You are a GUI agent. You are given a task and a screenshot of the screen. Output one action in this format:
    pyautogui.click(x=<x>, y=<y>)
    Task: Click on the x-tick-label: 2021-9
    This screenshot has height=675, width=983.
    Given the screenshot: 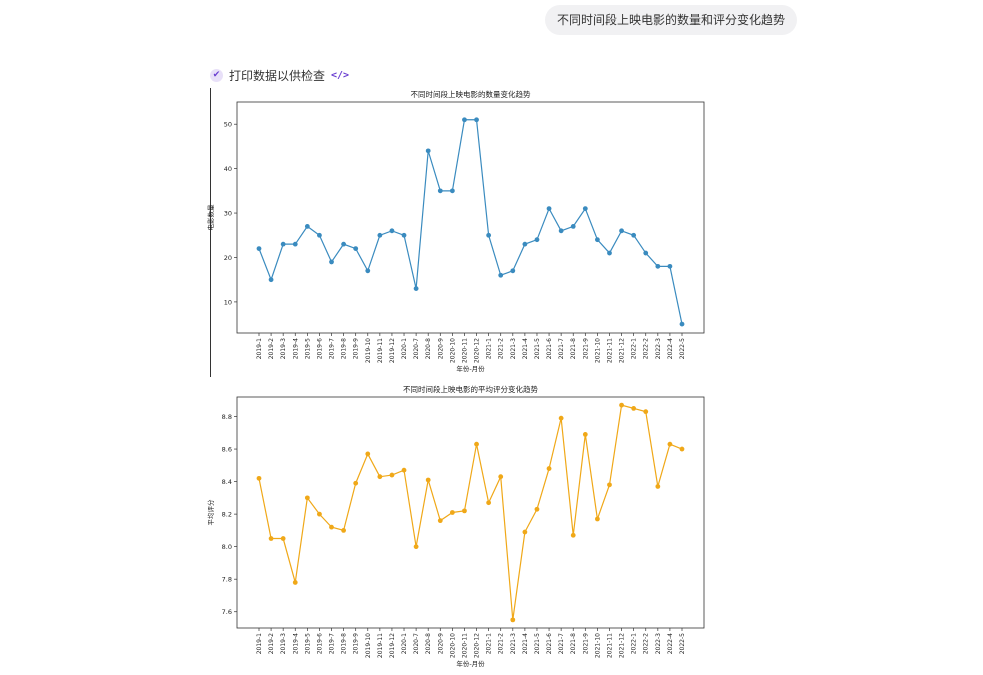 What is the action you would take?
    pyautogui.click(x=585, y=643)
    